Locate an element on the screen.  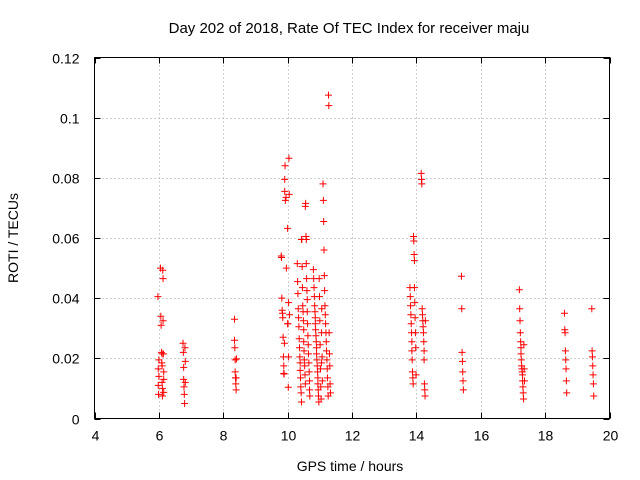
x-tick-label: 4 is located at coordinates (96, 436).